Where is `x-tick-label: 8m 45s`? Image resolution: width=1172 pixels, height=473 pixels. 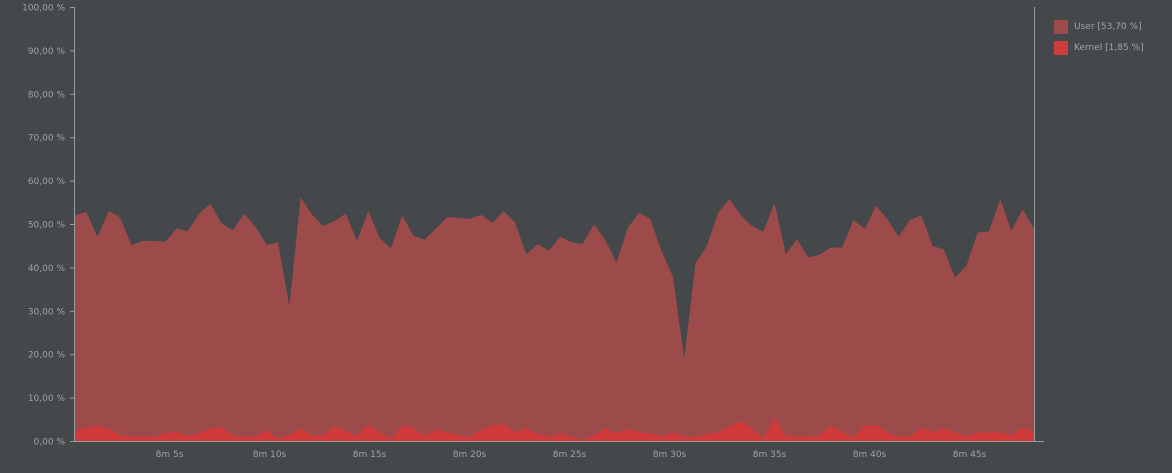
x-tick-label: 8m 45s is located at coordinates (970, 455).